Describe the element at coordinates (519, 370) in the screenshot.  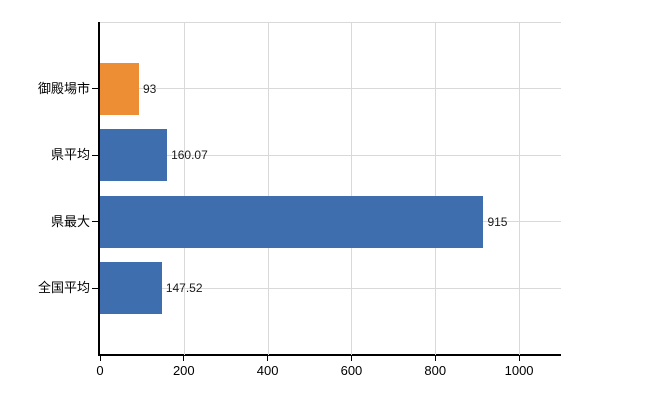
I see `x-tick-label: 1000` at that location.